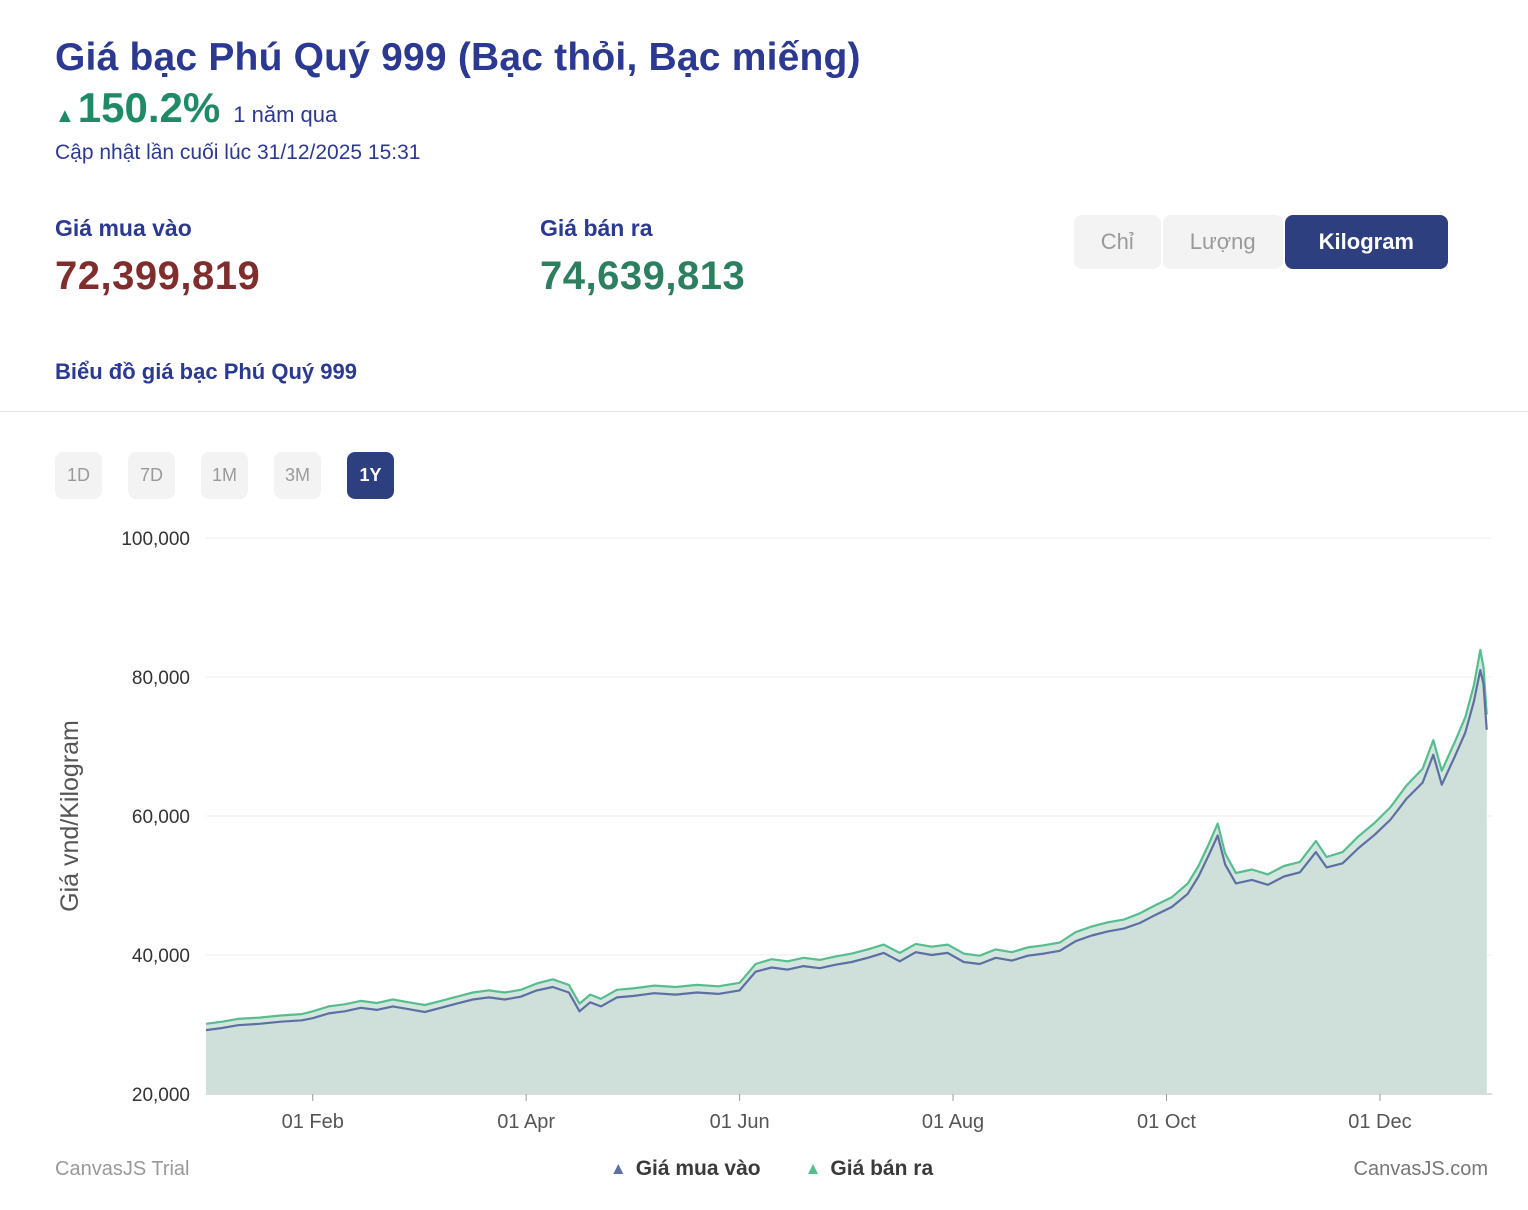 This screenshot has width=1528, height=1210. I want to click on svg-text: 01 Feb, so click(313, 1122).